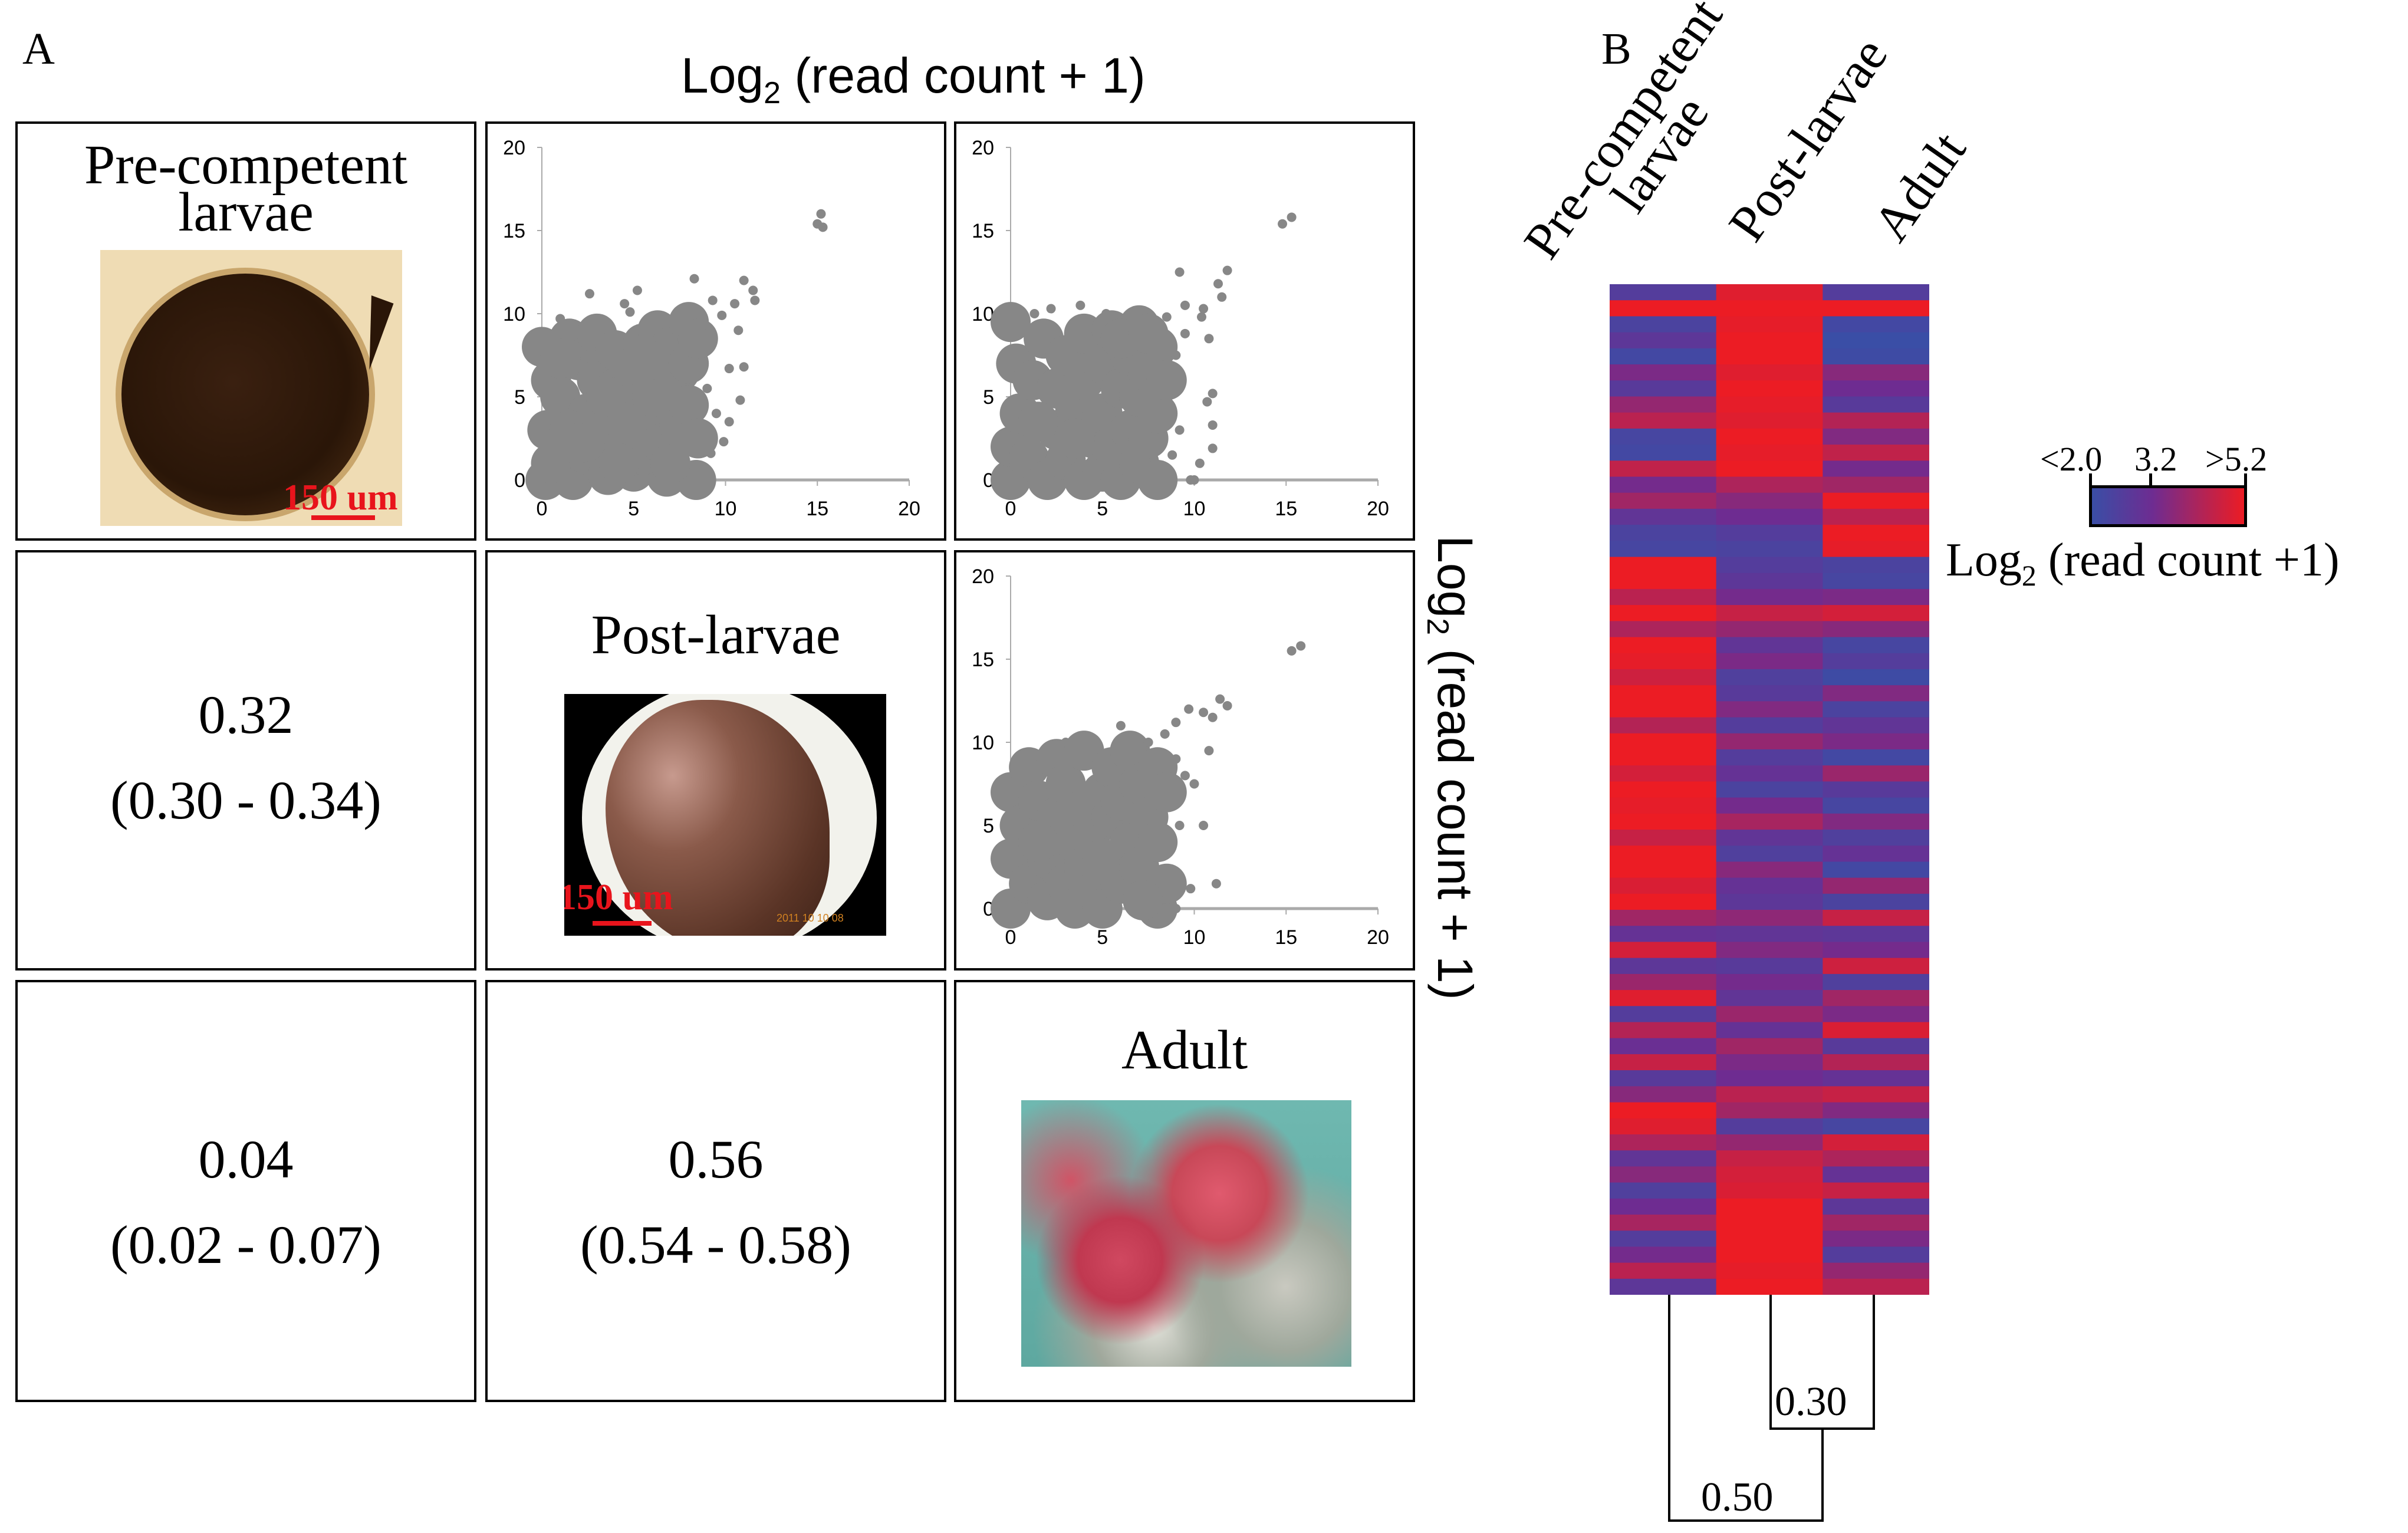 This screenshot has width=2408, height=1533. What do you see at coordinates (2071, 459) in the screenshot?
I see `legend-min-label: <2.0` at bounding box center [2071, 459].